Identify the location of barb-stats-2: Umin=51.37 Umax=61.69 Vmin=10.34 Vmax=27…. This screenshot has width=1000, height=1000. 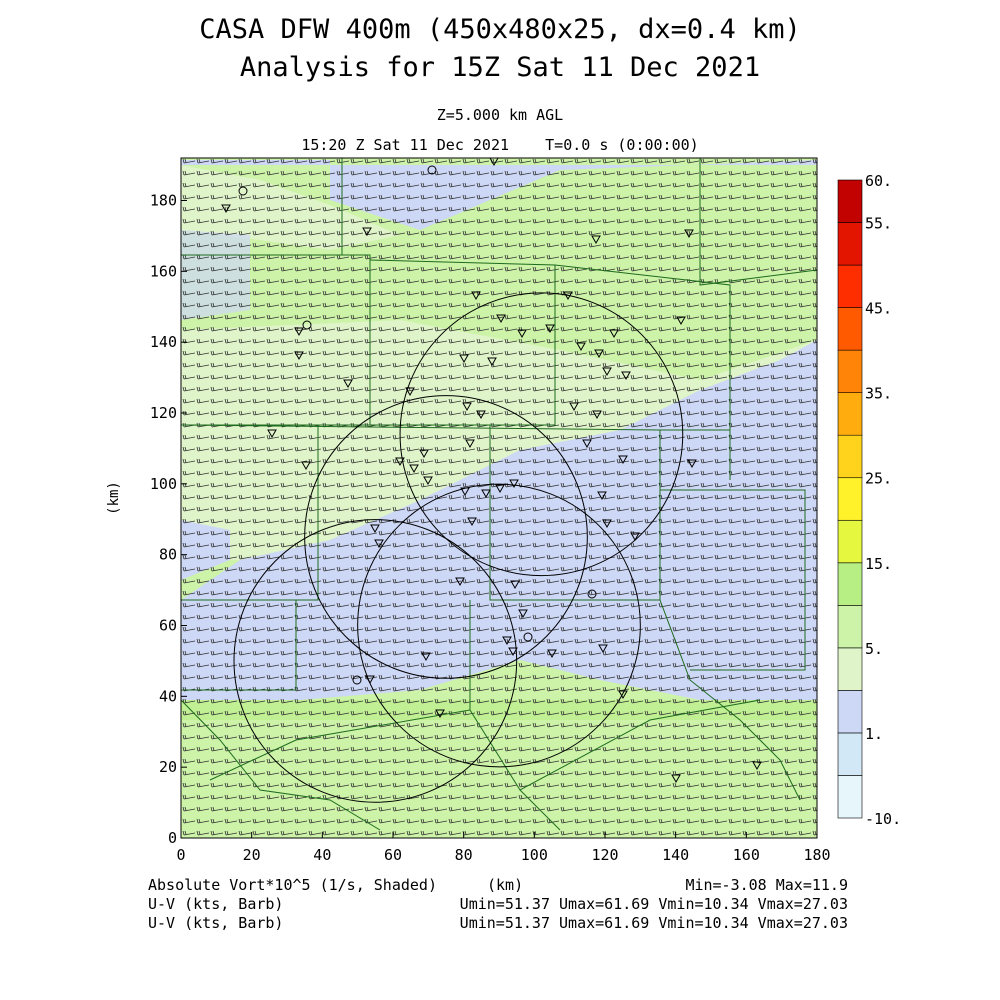
(653, 923).